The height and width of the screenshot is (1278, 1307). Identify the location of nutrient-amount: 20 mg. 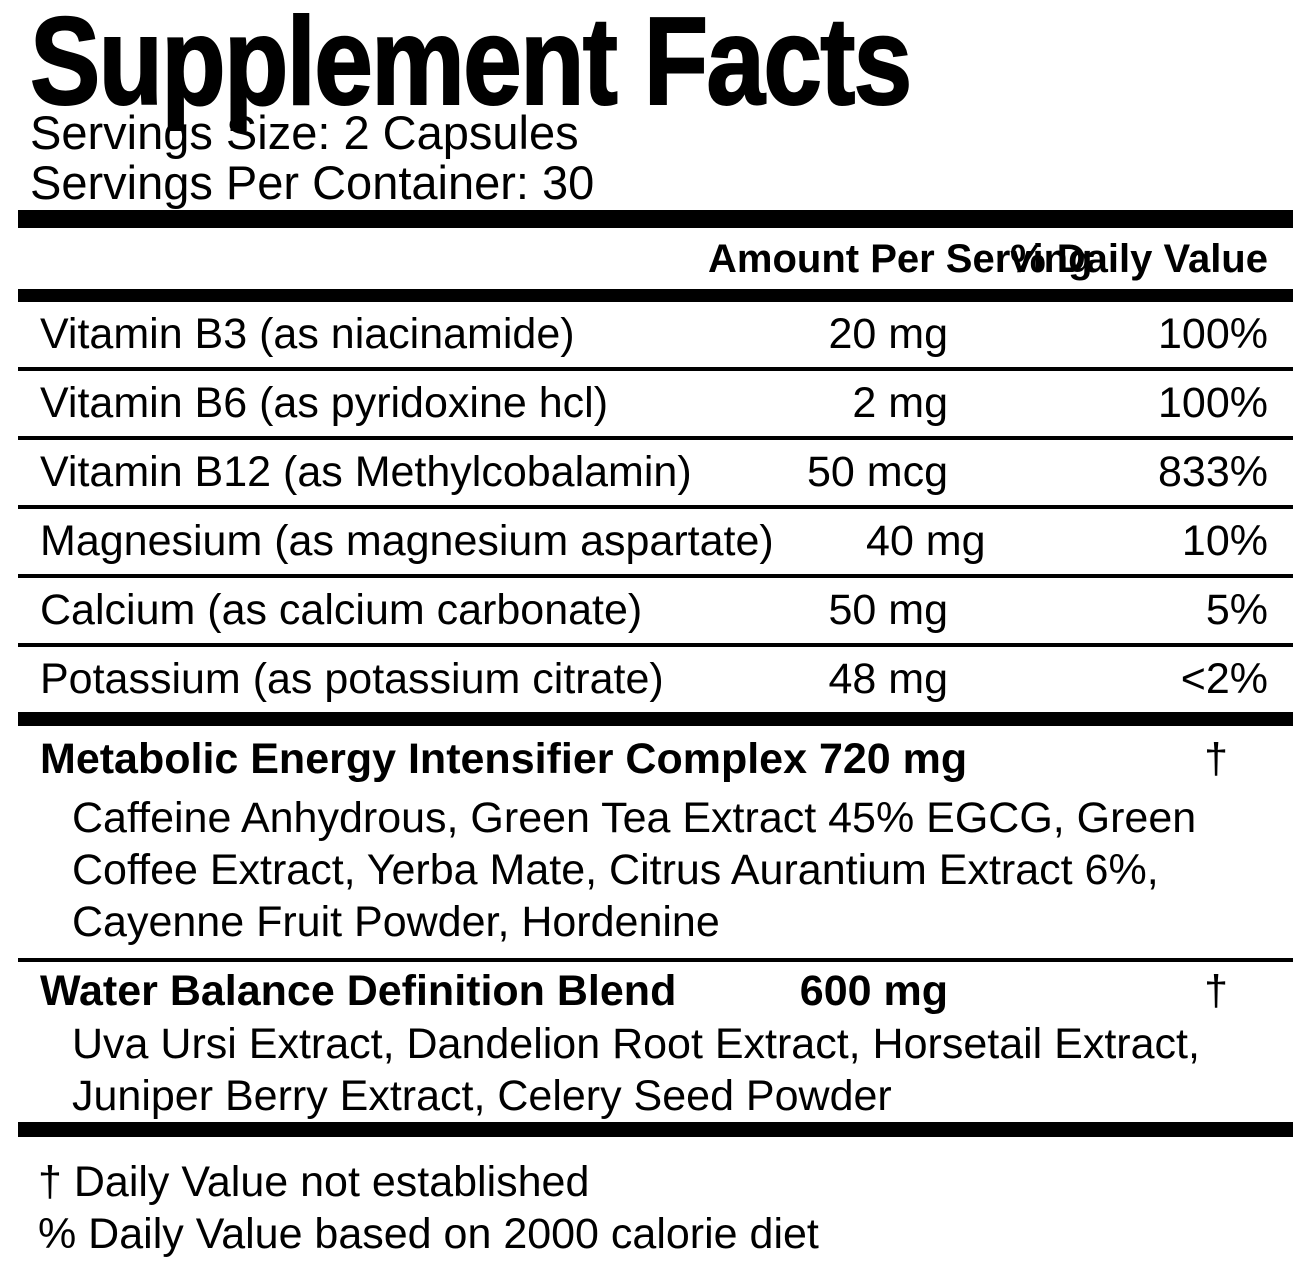
(888, 334).